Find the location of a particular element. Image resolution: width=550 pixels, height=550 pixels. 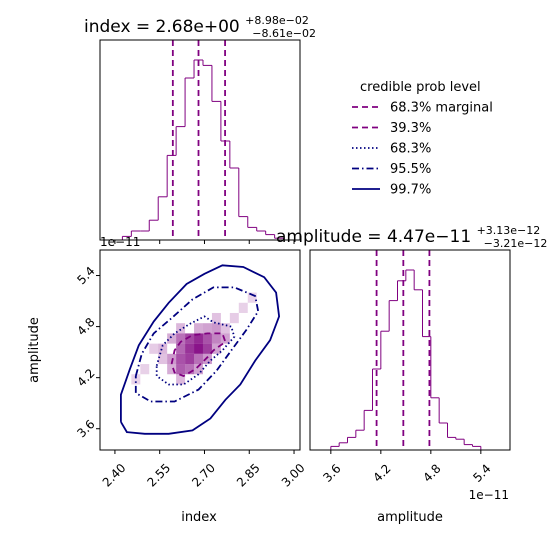

heatmap-contours is located at coordinates (200, 349).